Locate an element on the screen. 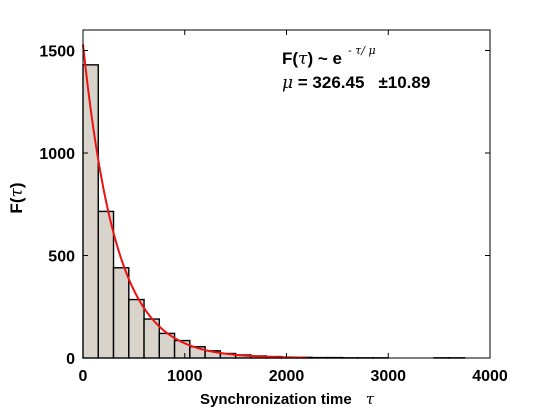  x-tick-label: 2000 is located at coordinates (287, 376).